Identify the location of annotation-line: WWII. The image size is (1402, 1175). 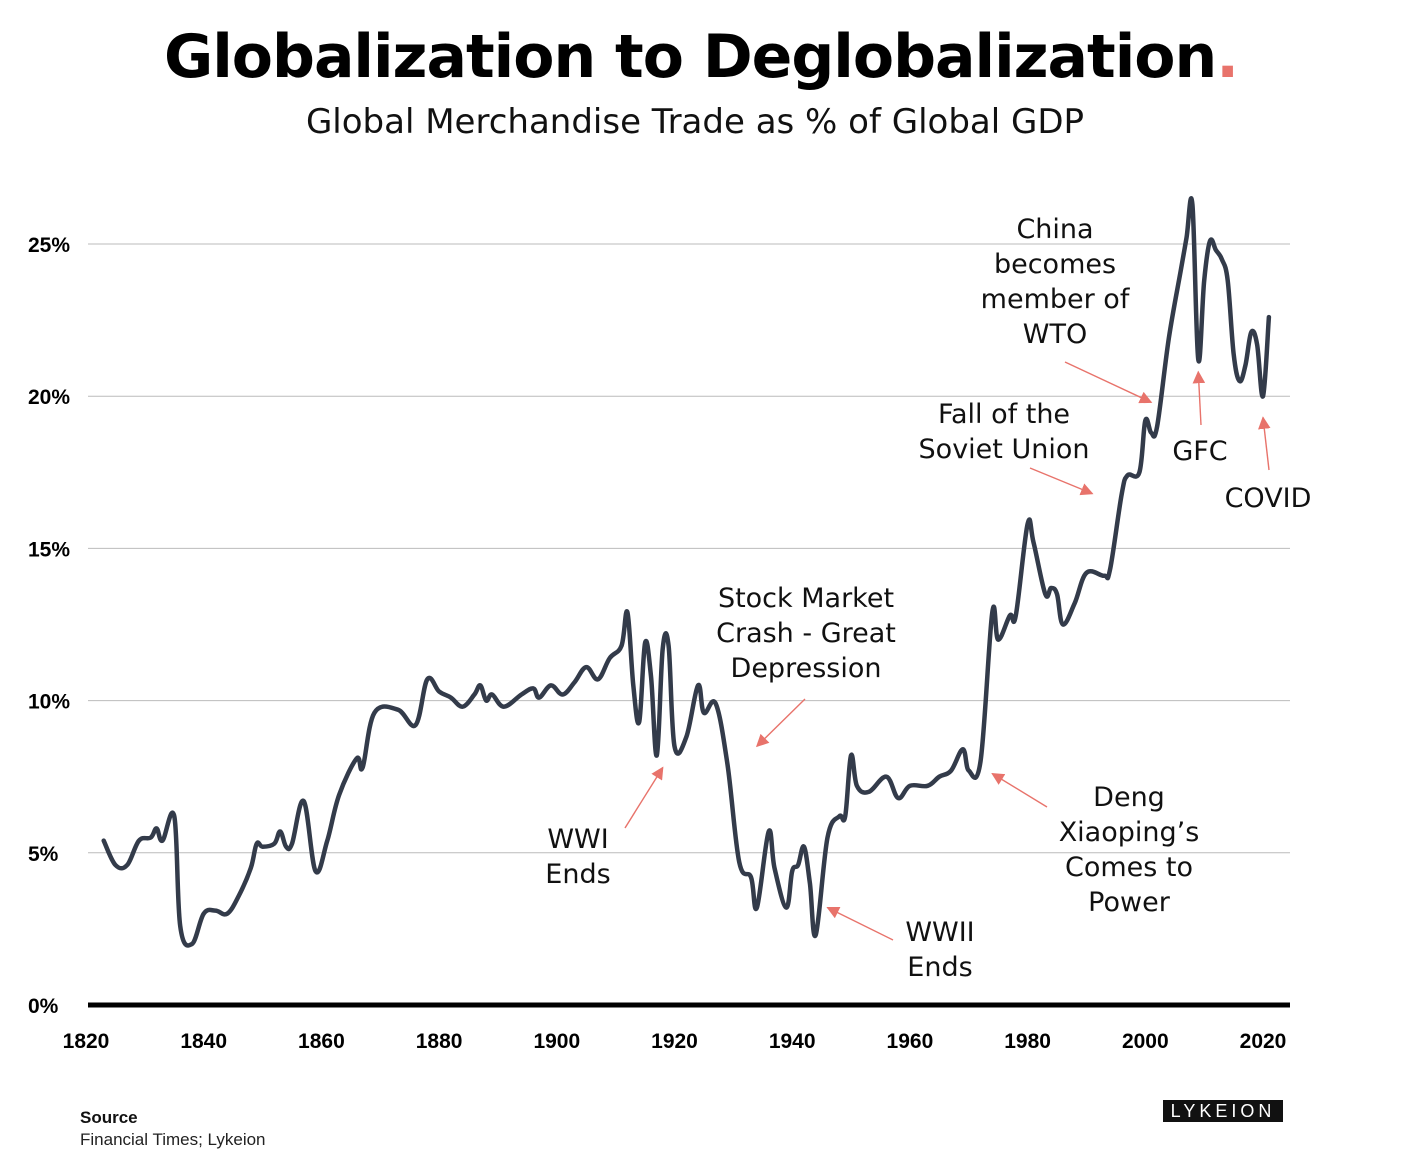
(939, 932).